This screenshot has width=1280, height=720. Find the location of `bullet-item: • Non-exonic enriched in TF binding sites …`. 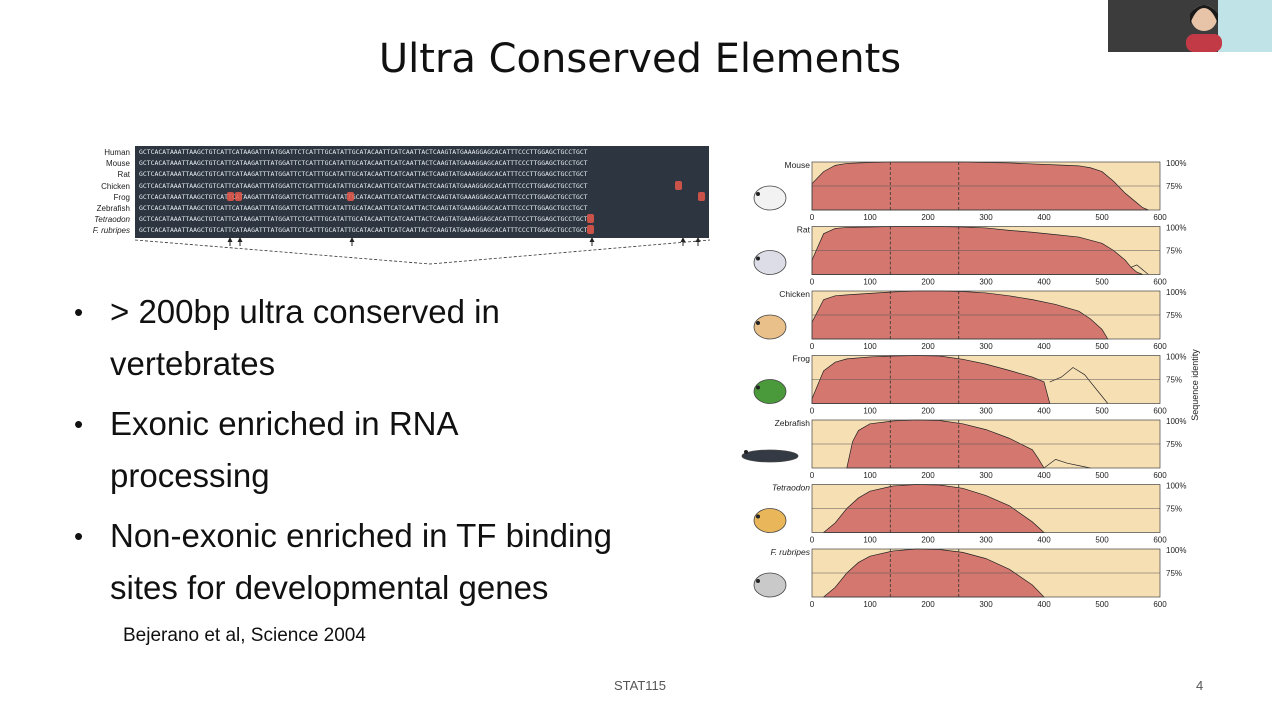

bullet-item: • Non-exonic enriched in TF binding sites … is located at coordinates (392, 562).